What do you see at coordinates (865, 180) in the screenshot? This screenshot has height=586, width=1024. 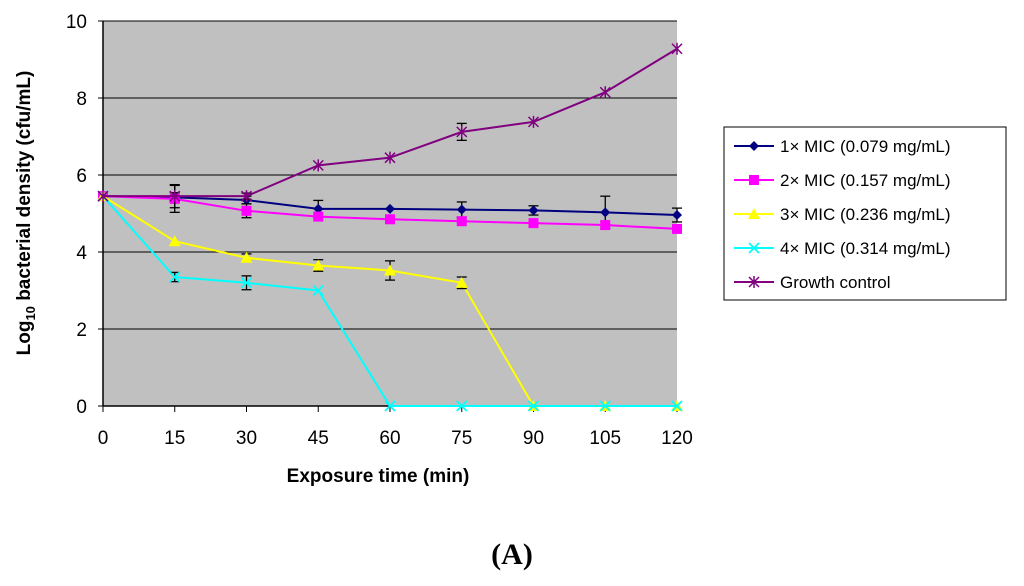 I see `legend-label: 2× MIC (0.157 mg/mL)` at bounding box center [865, 180].